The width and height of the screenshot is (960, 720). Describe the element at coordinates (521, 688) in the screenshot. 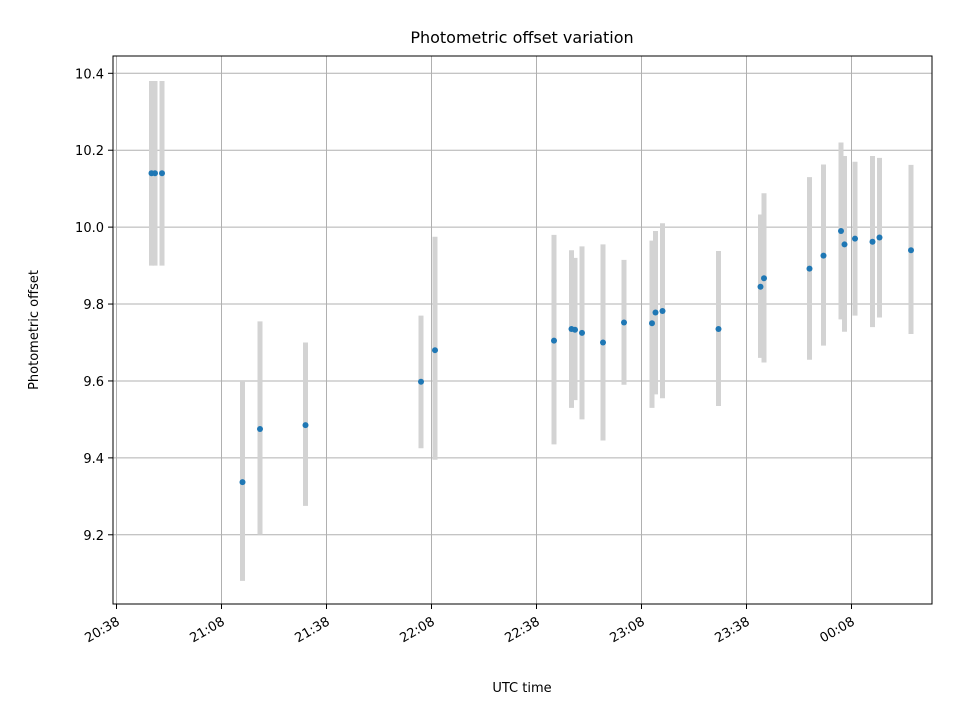

I see `x-axis-label: UTC time` at that location.